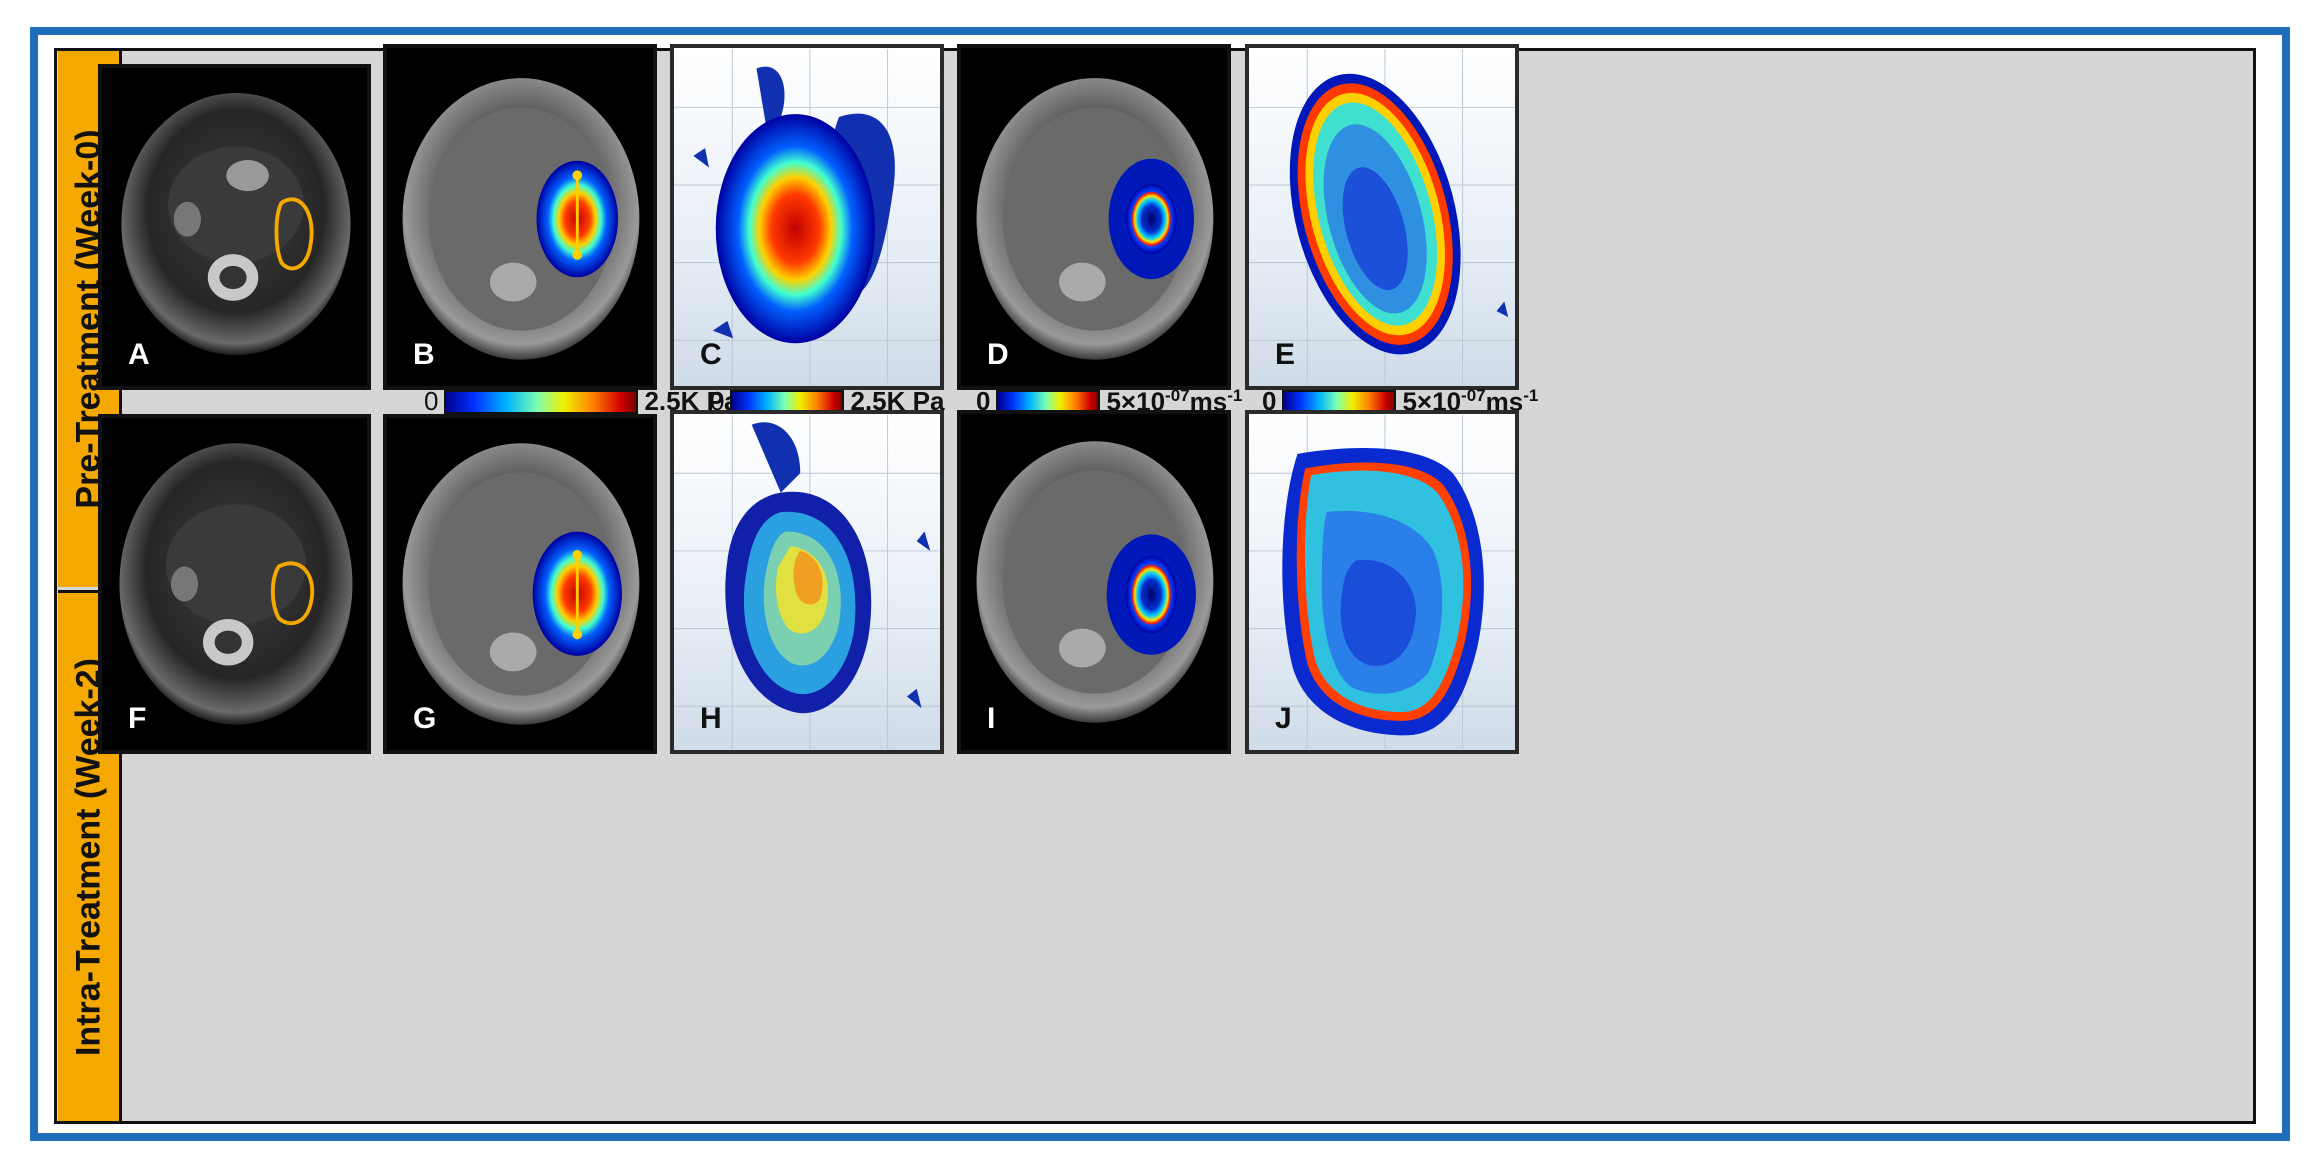 This screenshot has height=1172, width=2324. Describe the element at coordinates (425, 718) in the screenshot. I see `panel-label: G` at that location.